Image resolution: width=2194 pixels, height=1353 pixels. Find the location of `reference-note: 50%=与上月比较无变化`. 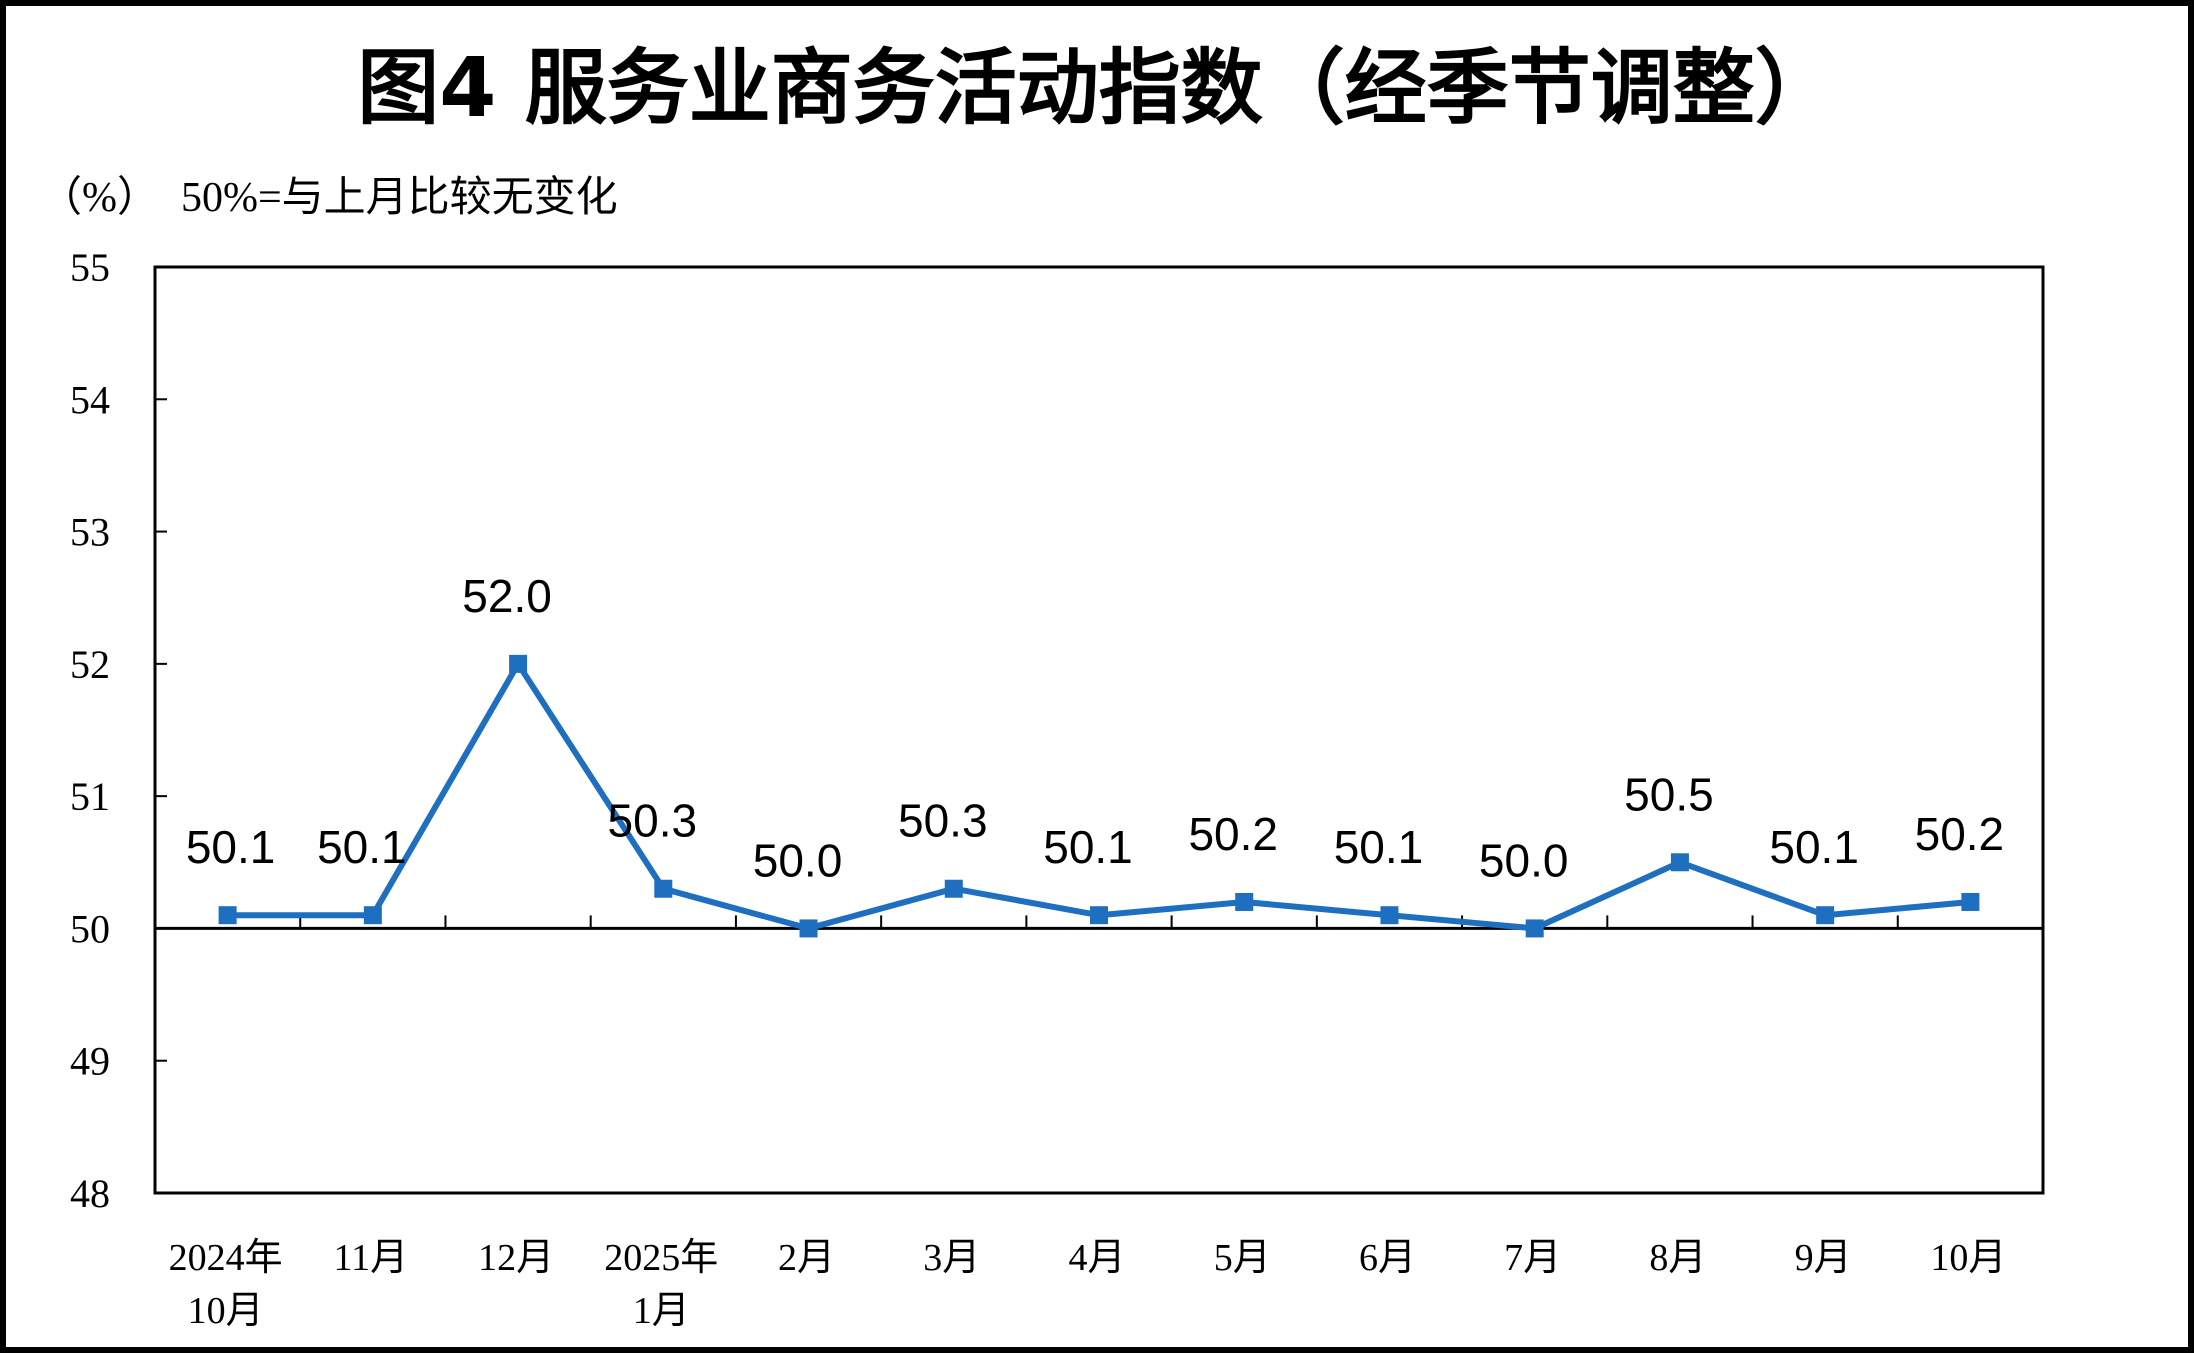

reference-note: 50%=与上月比较无变化 is located at coordinates (399, 198).